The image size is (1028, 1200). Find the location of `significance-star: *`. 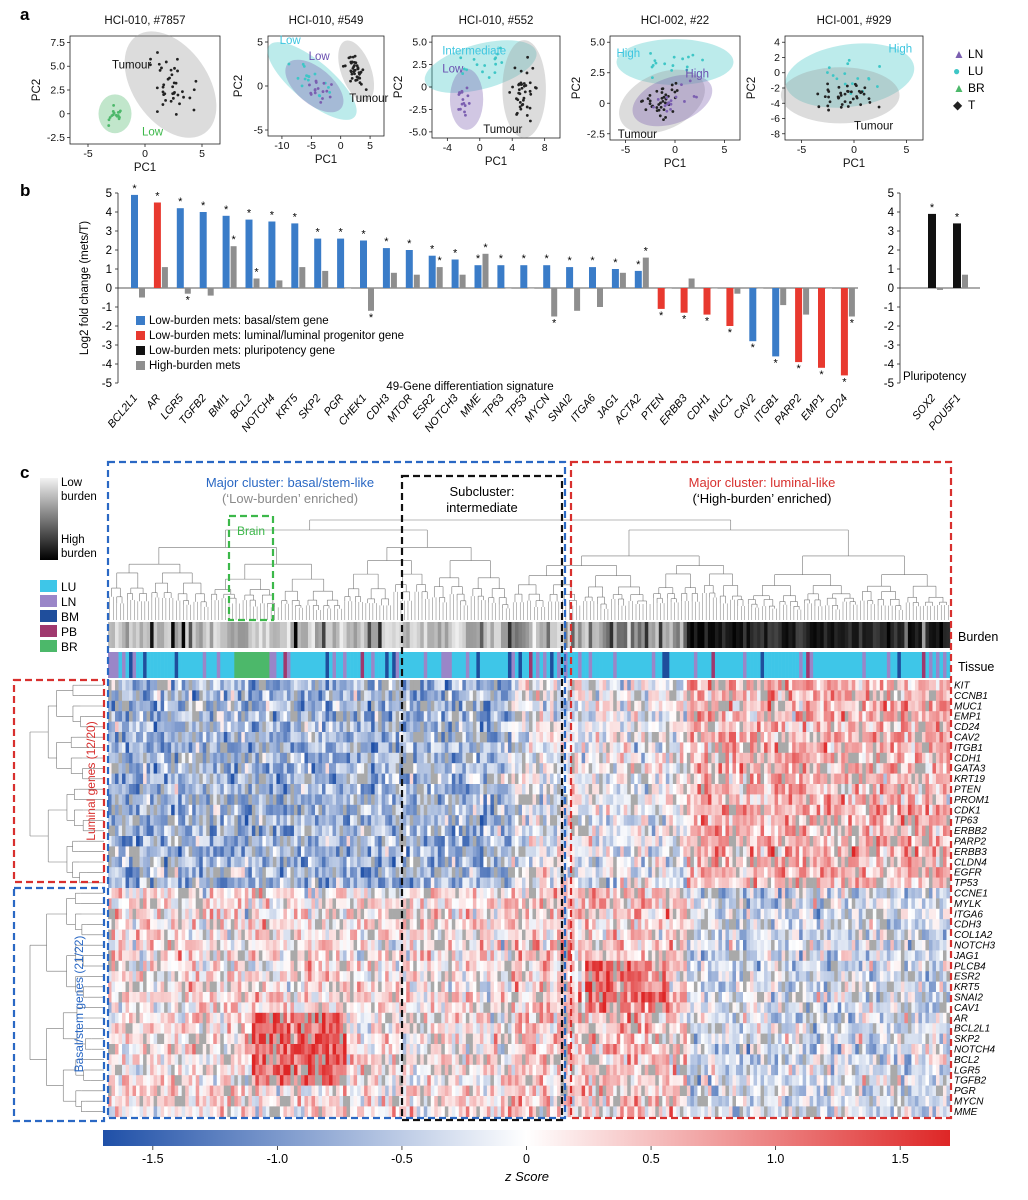

significance-star: * is located at coordinates (455, 254).